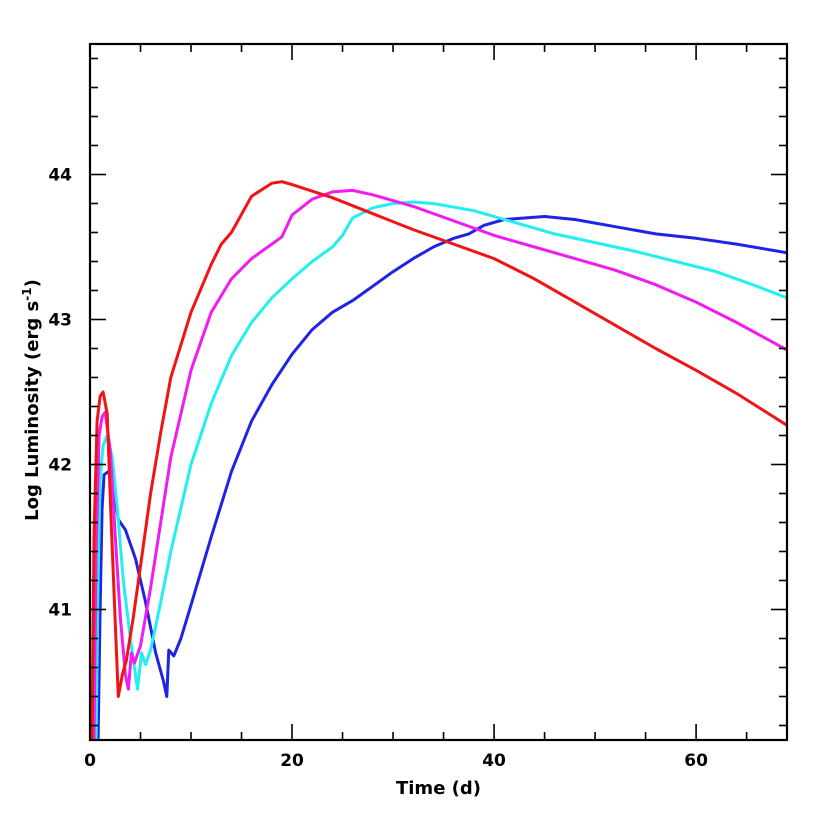 The height and width of the screenshot is (830, 830). What do you see at coordinates (60, 321) in the screenshot?
I see `y-tick-label: 43` at bounding box center [60, 321].